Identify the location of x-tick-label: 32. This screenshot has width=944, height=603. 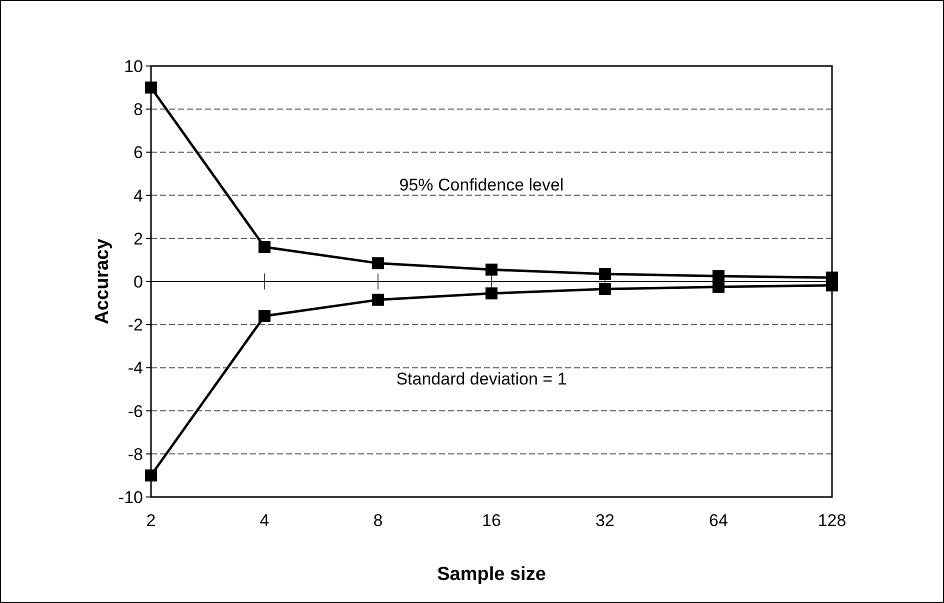
(605, 520).